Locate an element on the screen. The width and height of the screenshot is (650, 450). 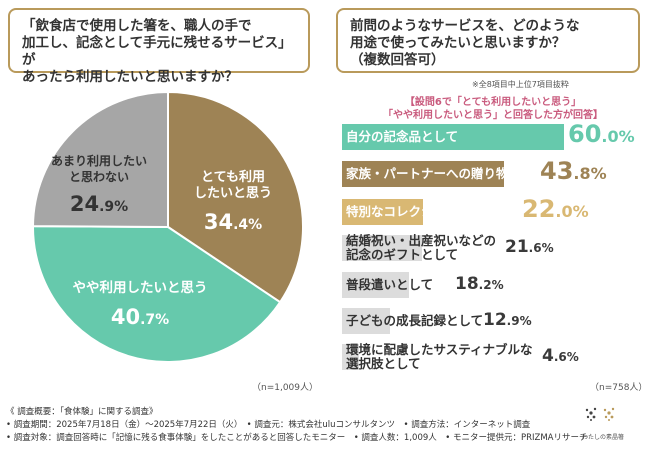
bar-label-2: 特別なコレクションとして is located at coordinates (421, 212).